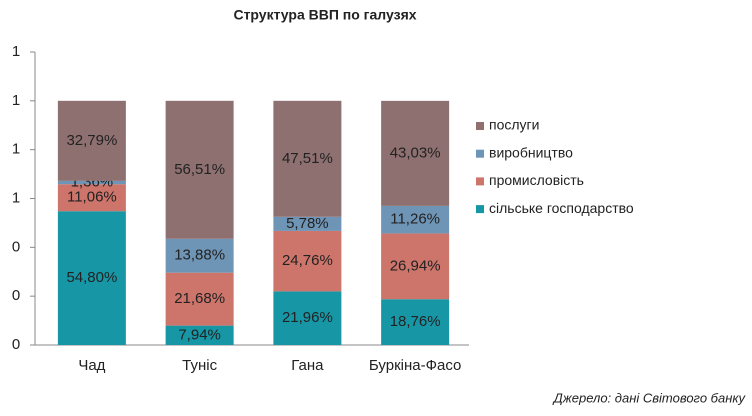 The width and height of the screenshot is (752, 416). I want to click on data-label: 11,26%, so click(415, 219).